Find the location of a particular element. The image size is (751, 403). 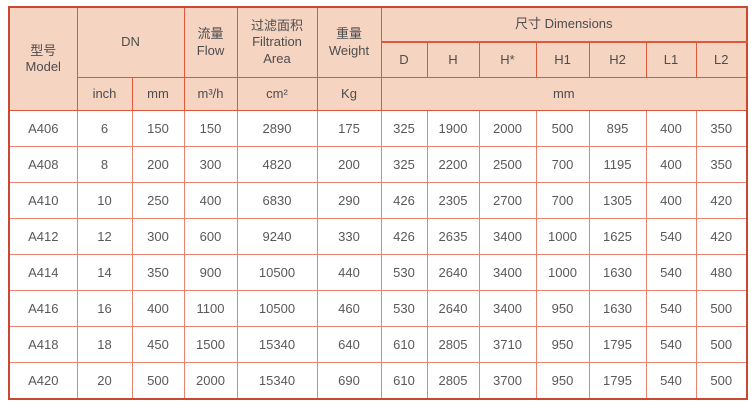

cell-flow: 300 is located at coordinates (210, 164).